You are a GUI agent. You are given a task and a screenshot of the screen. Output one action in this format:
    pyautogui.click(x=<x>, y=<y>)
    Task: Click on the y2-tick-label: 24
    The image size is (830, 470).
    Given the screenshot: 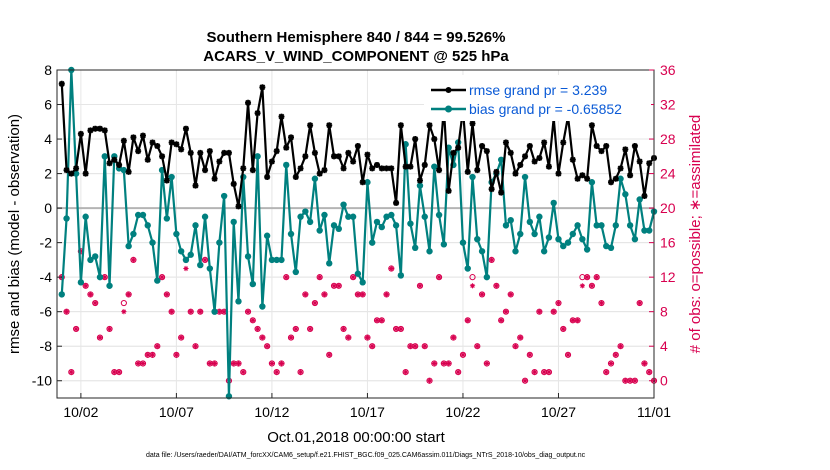 What is the action you would take?
    pyautogui.click(x=668, y=174)
    